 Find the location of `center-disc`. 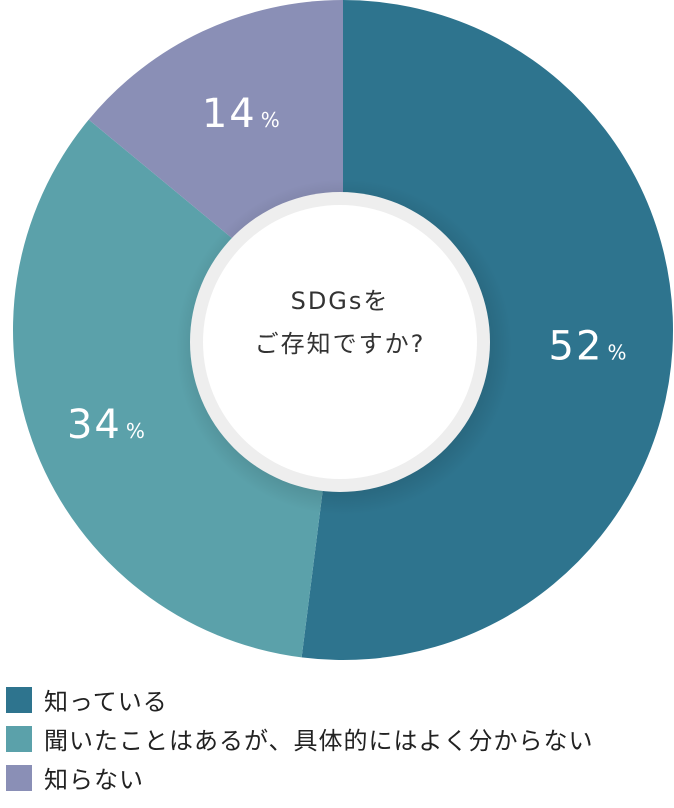

center-disc is located at coordinates (340, 342).